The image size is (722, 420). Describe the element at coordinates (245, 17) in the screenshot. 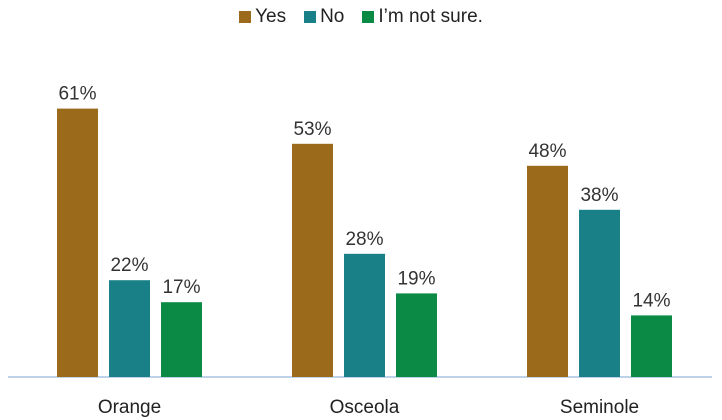

I see `legend-swatch-yes` at that location.